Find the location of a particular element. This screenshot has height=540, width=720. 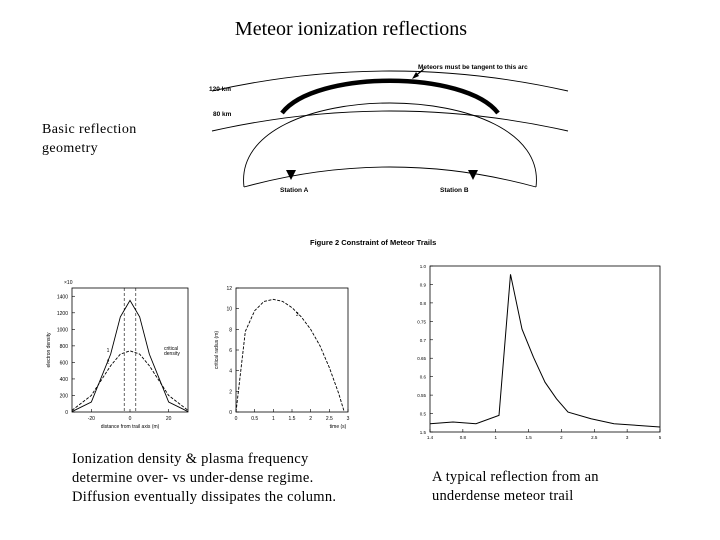

y-tick-label: 1000 is located at coordinates (62, 330).